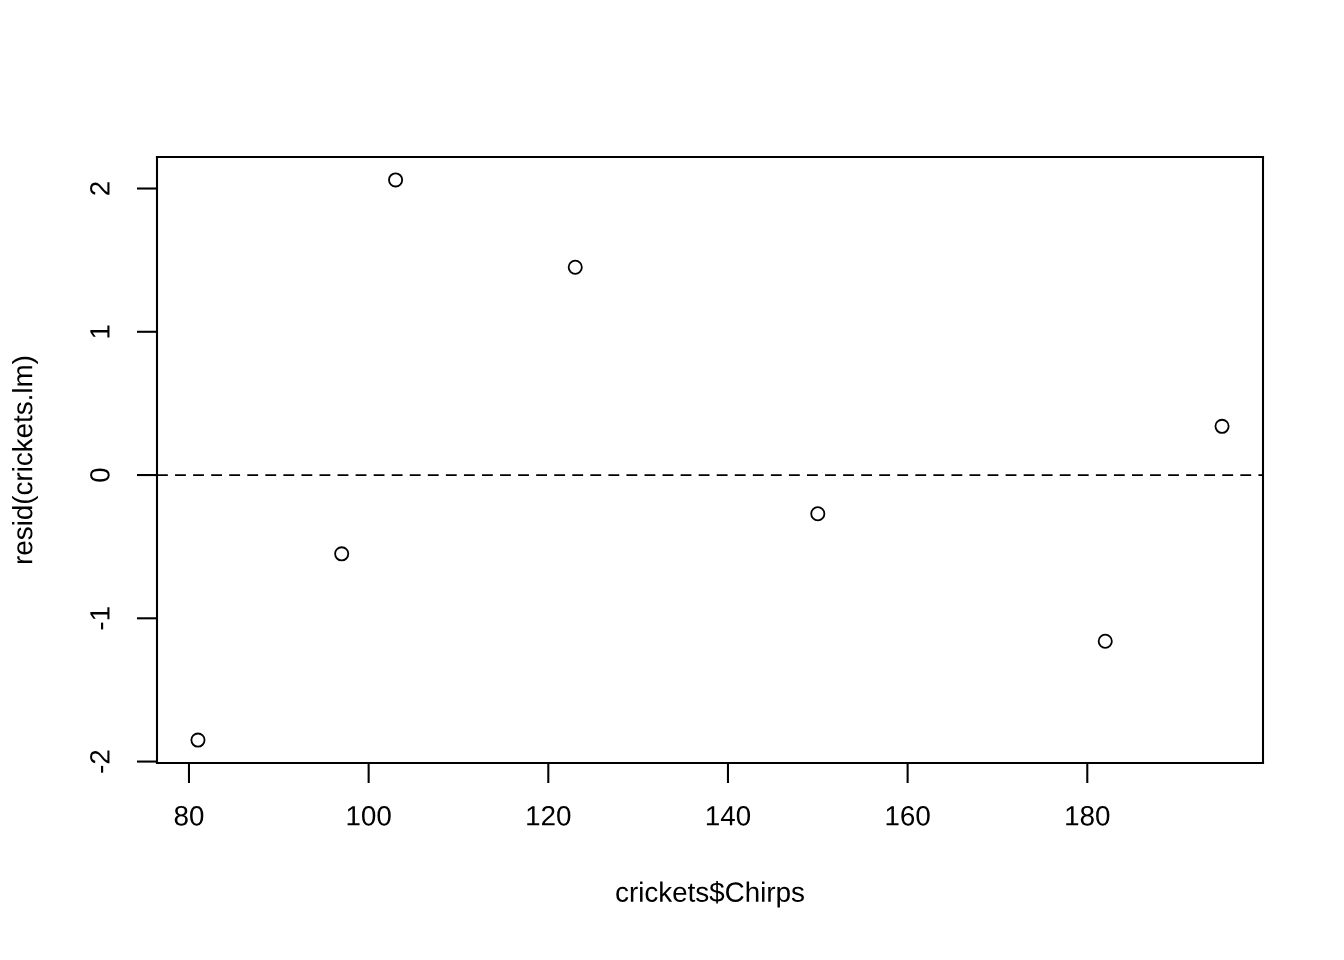 The width and height of the screenshot is (1344, 960). What do you see at coordinates (100, 475) in the screenshot?
I see `y-tick-label: 0` at bounding box center [100, 475].